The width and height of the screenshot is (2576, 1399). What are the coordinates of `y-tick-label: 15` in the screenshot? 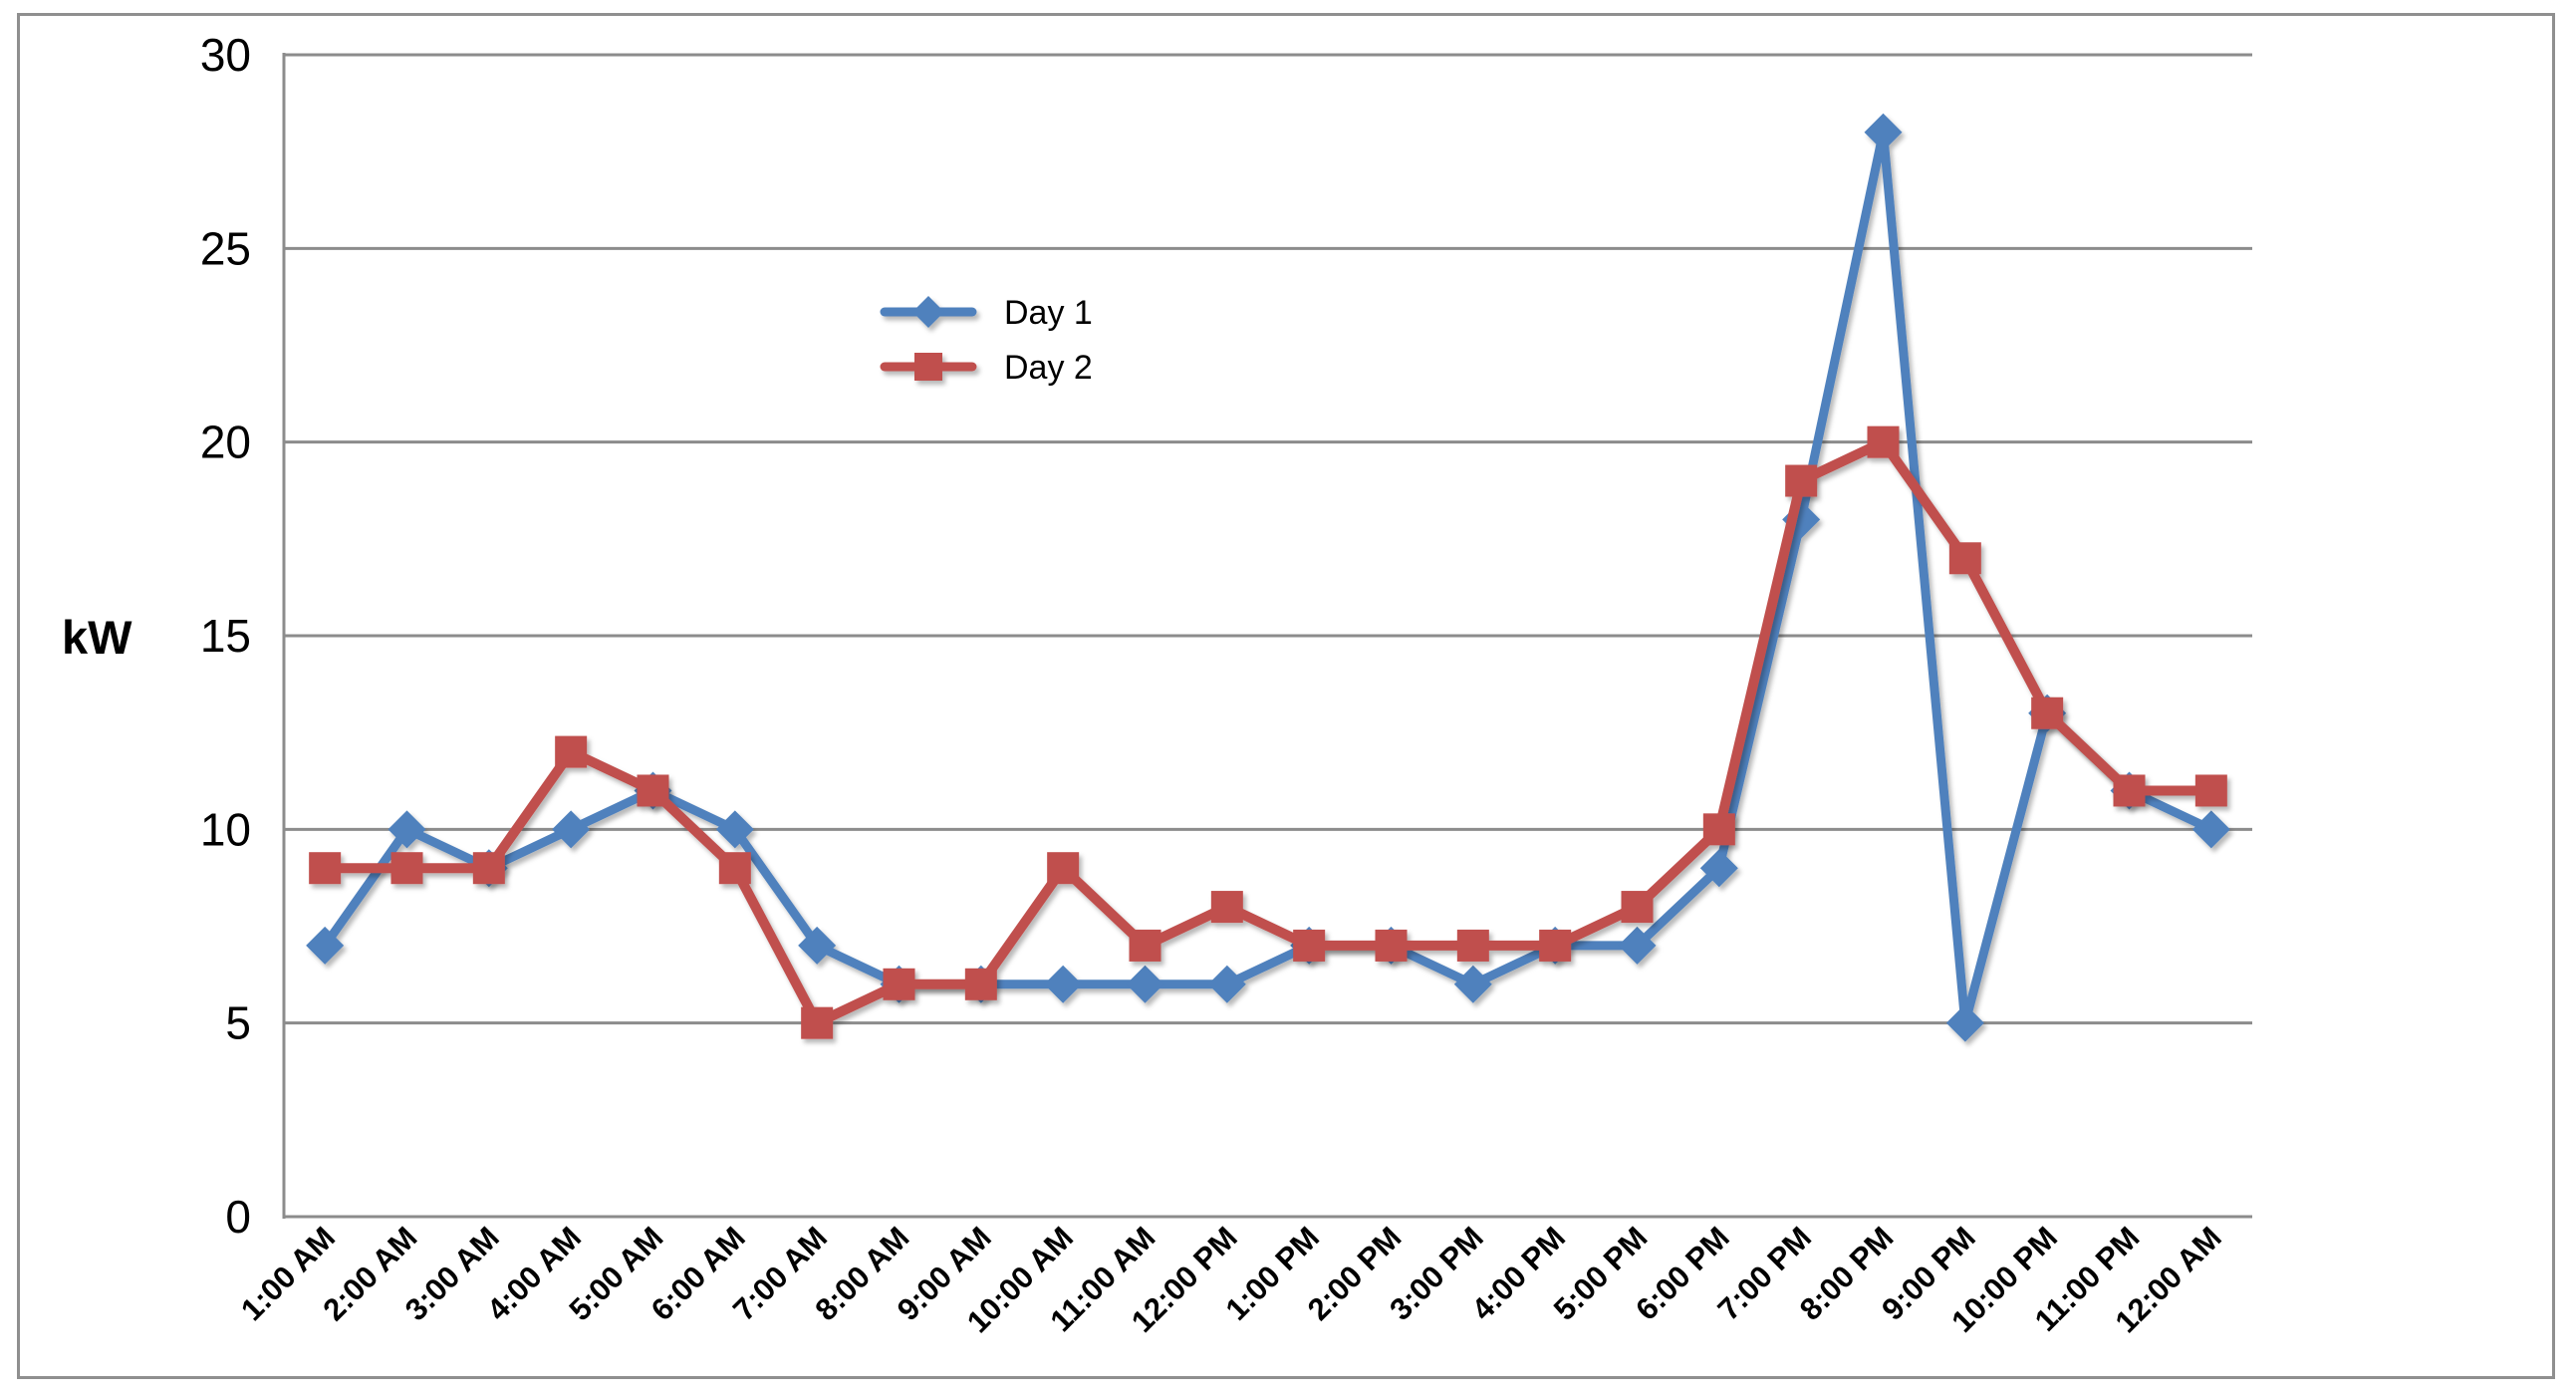 It's located at (225, 636).